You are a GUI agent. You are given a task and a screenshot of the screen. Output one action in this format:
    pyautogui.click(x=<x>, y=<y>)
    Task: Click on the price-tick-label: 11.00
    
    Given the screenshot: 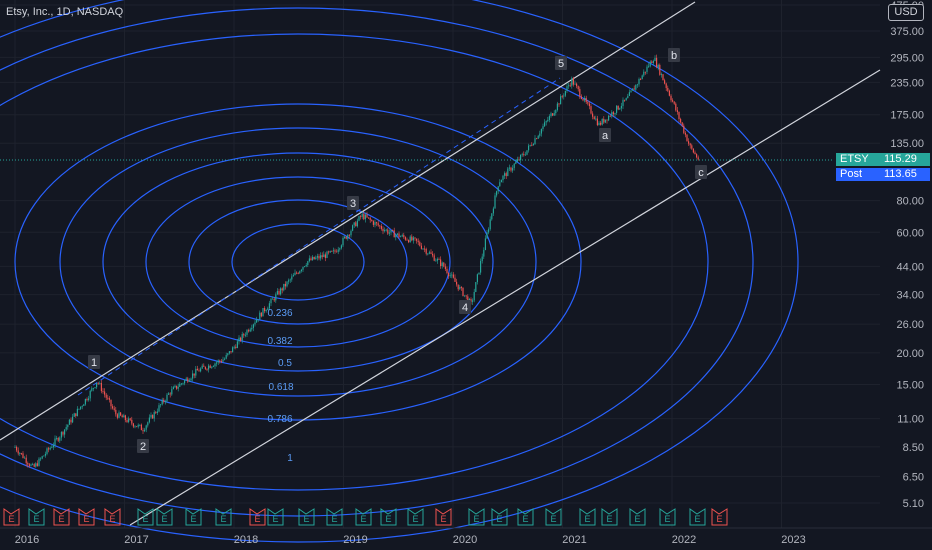 What is the action you would take?
    pyautogui.click(x=910, y=420)
    